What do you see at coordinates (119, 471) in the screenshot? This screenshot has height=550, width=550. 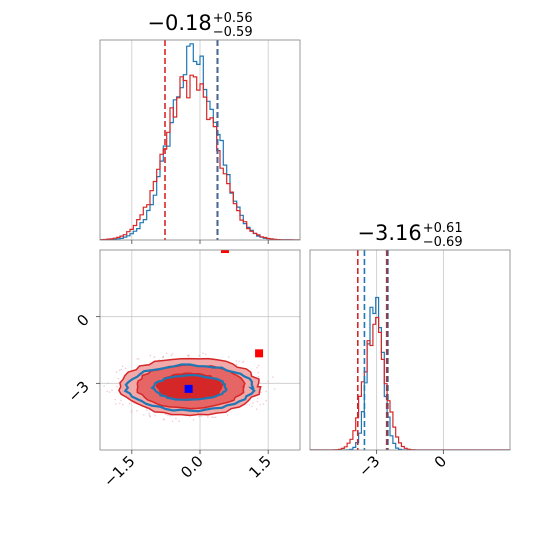 I see `x-tick-label: −1.5` at bounding box center [119, 471].